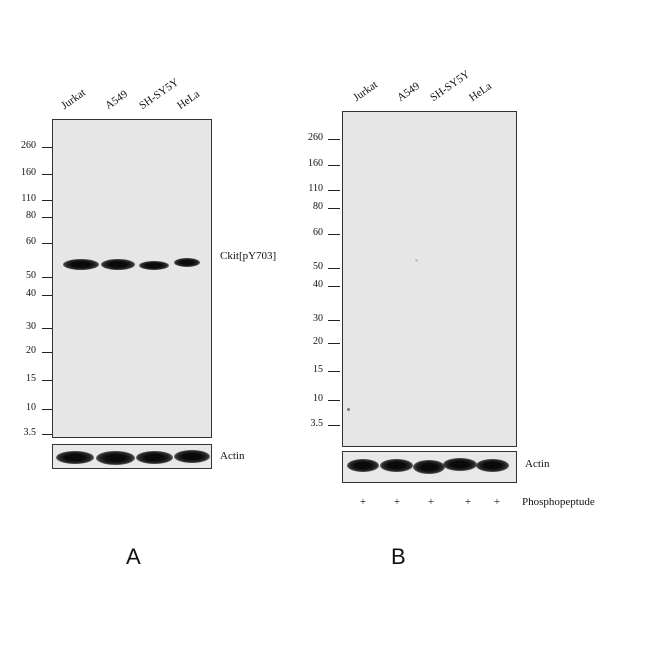  I want to click on band-ckit-hela, so click(187, 262).